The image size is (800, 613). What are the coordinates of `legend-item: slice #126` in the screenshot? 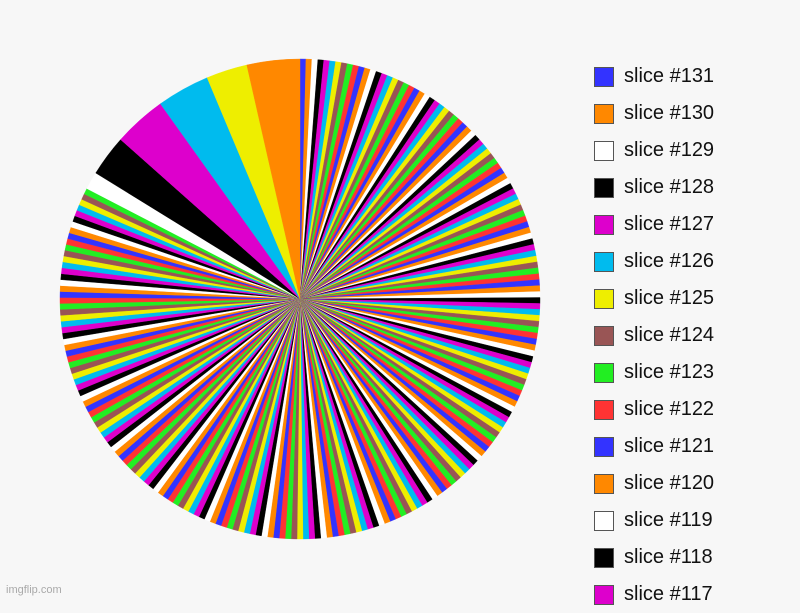 It's located at (694, 261).